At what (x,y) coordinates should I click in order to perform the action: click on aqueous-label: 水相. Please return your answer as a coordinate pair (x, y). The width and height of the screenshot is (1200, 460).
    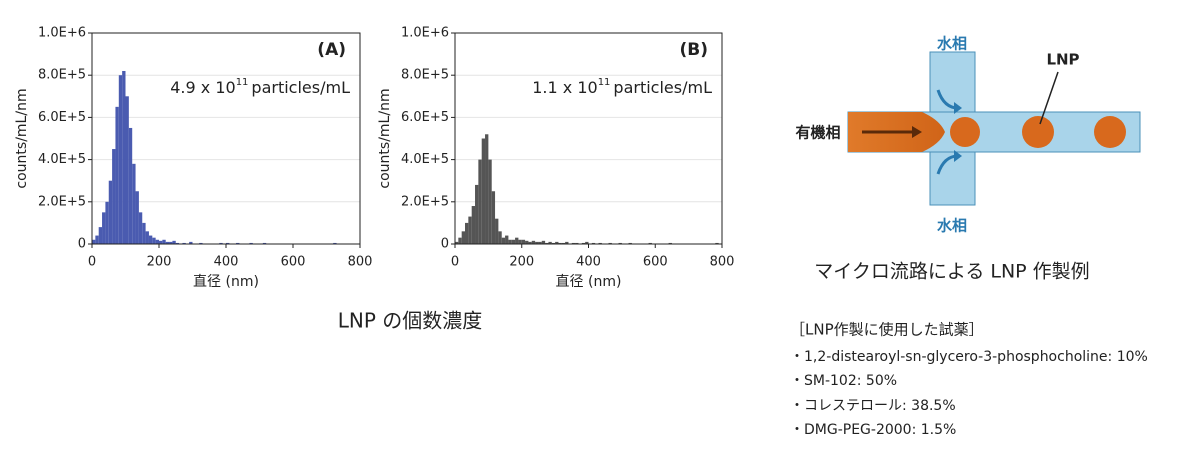
    Looking at the image, I should click on (952, 226).